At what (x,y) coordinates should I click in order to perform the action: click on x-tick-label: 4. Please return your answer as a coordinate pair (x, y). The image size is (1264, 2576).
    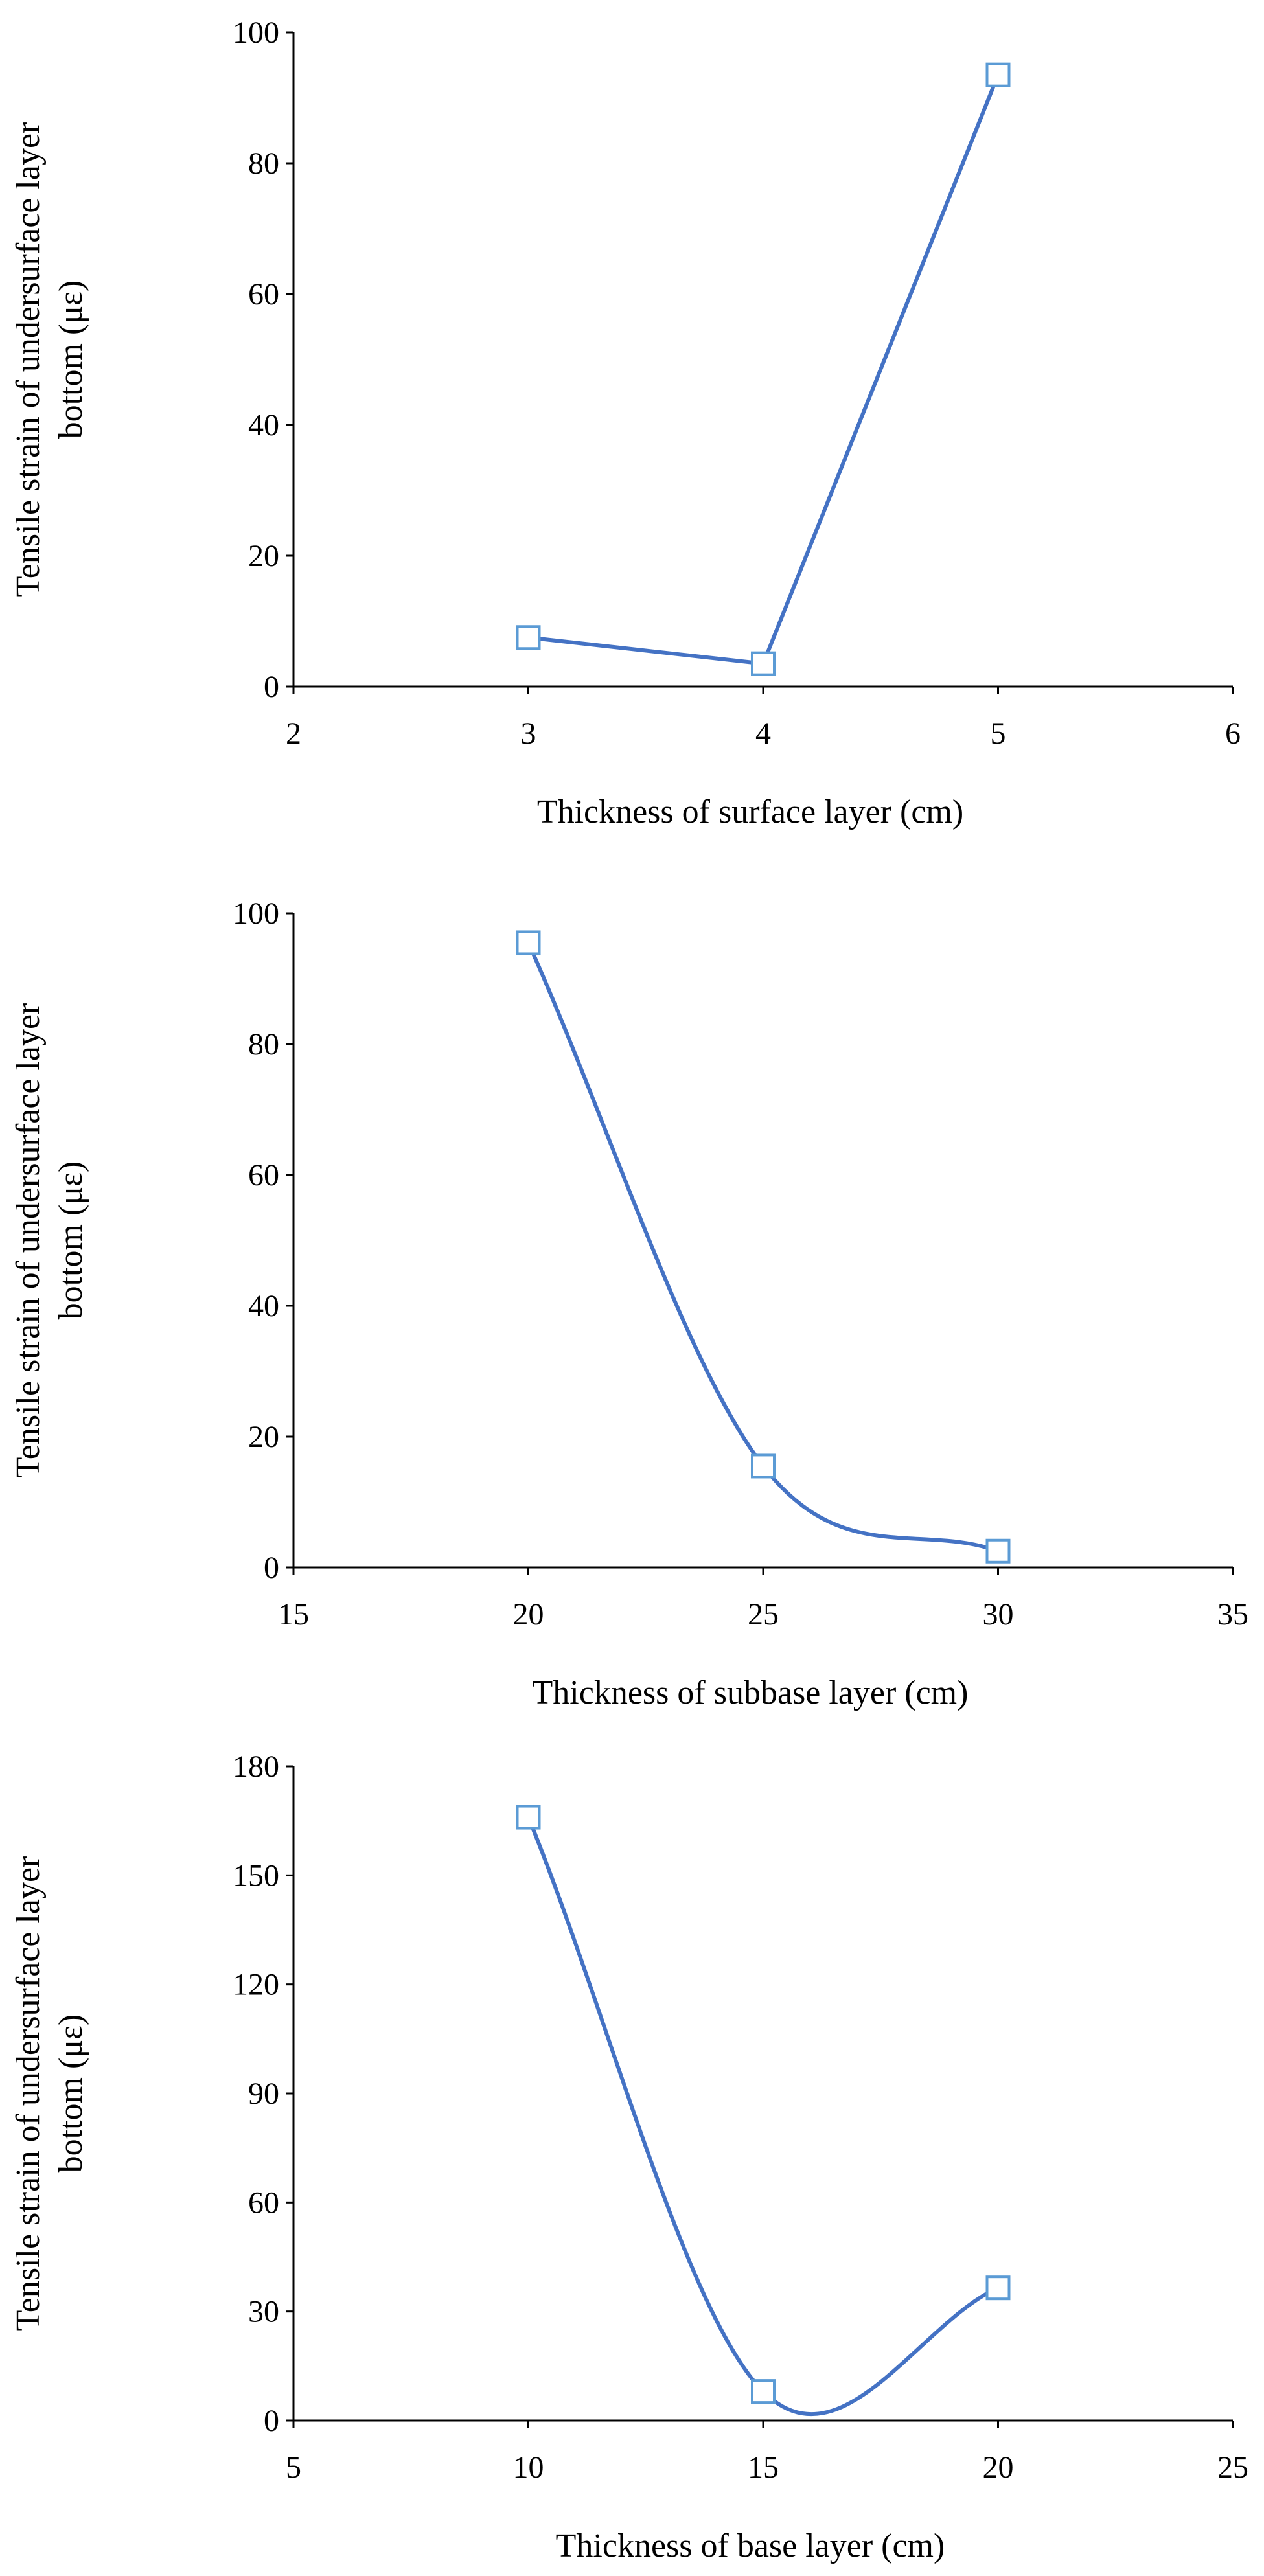
    Looking at the image, I should click on (763, 733).